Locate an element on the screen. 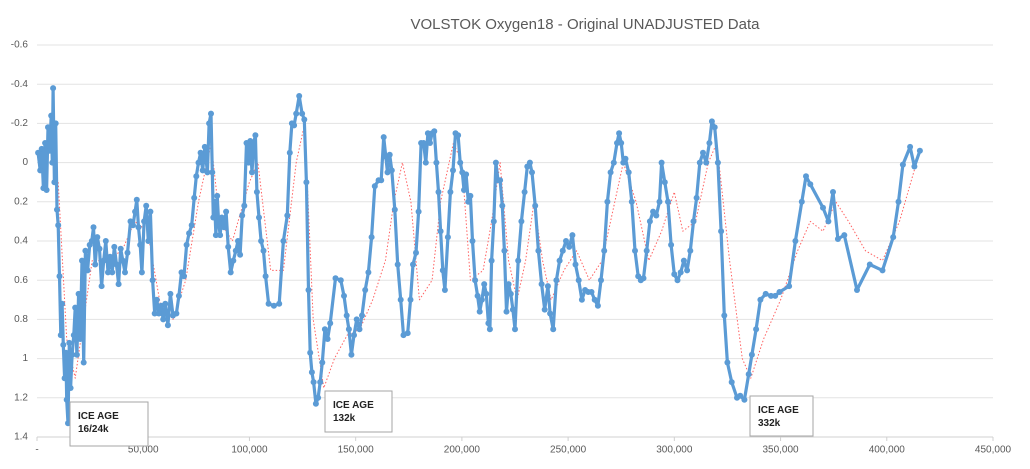 The height and width of the screenshot is (469, 1030). y-tick-label: 0.4 is located at coordinates (21, 241).